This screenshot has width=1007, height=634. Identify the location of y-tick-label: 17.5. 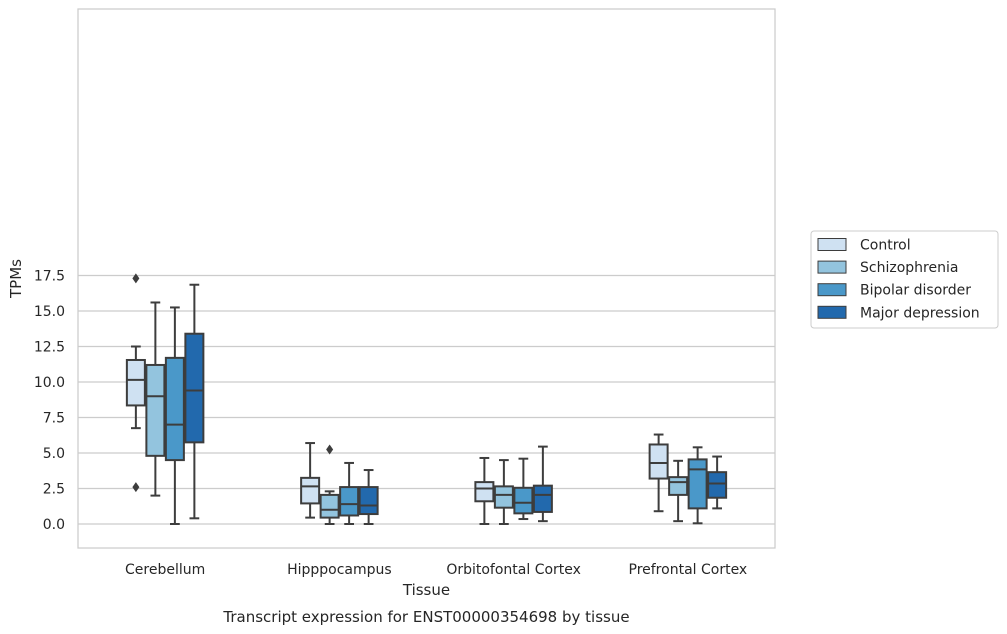
(49, 277).